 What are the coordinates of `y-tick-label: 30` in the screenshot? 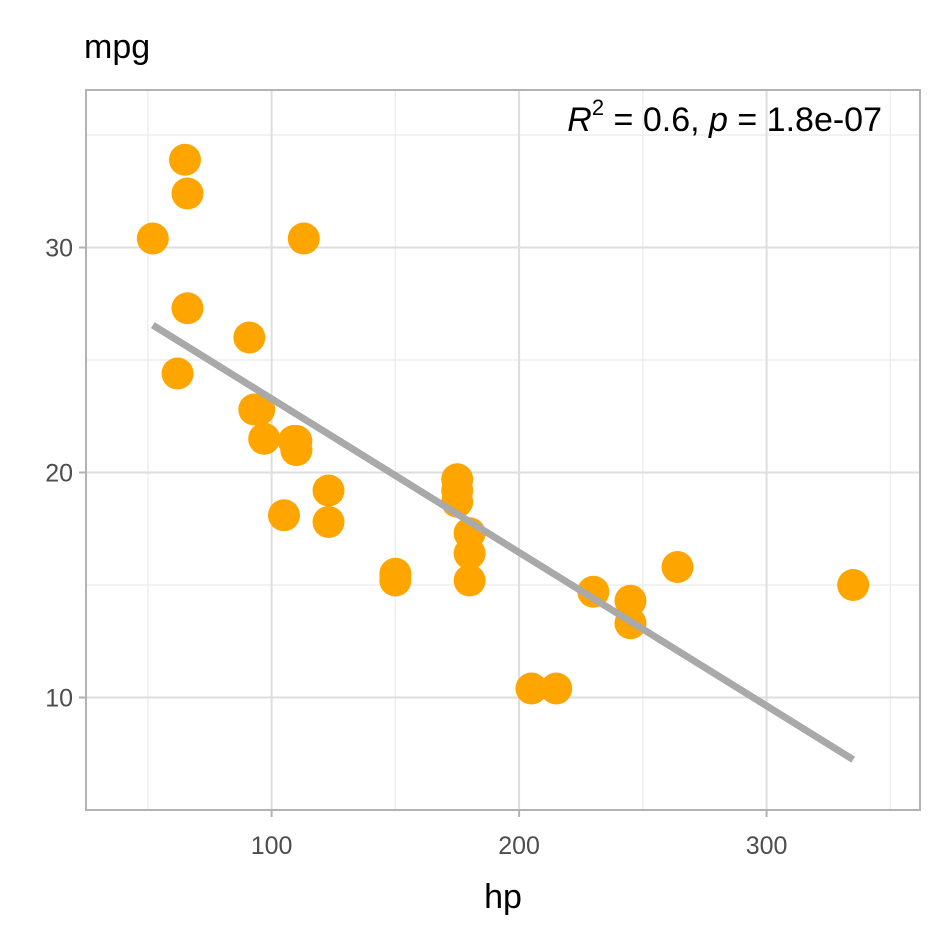 It's located at (59, 249).